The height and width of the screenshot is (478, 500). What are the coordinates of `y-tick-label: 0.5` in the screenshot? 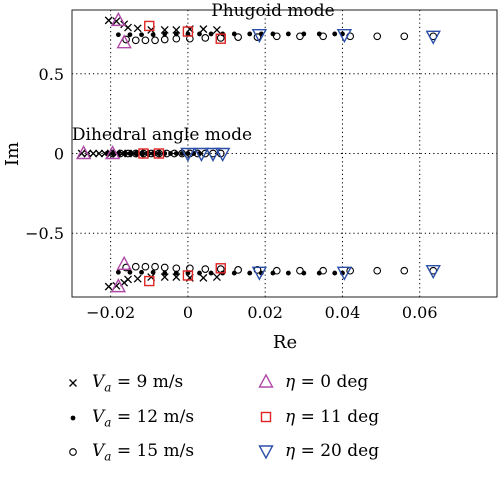 It's located at (51, 74).